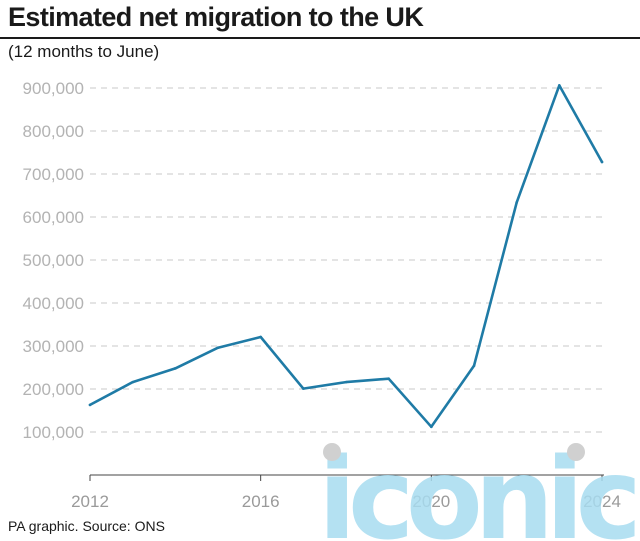 The height and width of the screenshot is (541, 640). I want to click on title-rule, so click(320, 38).